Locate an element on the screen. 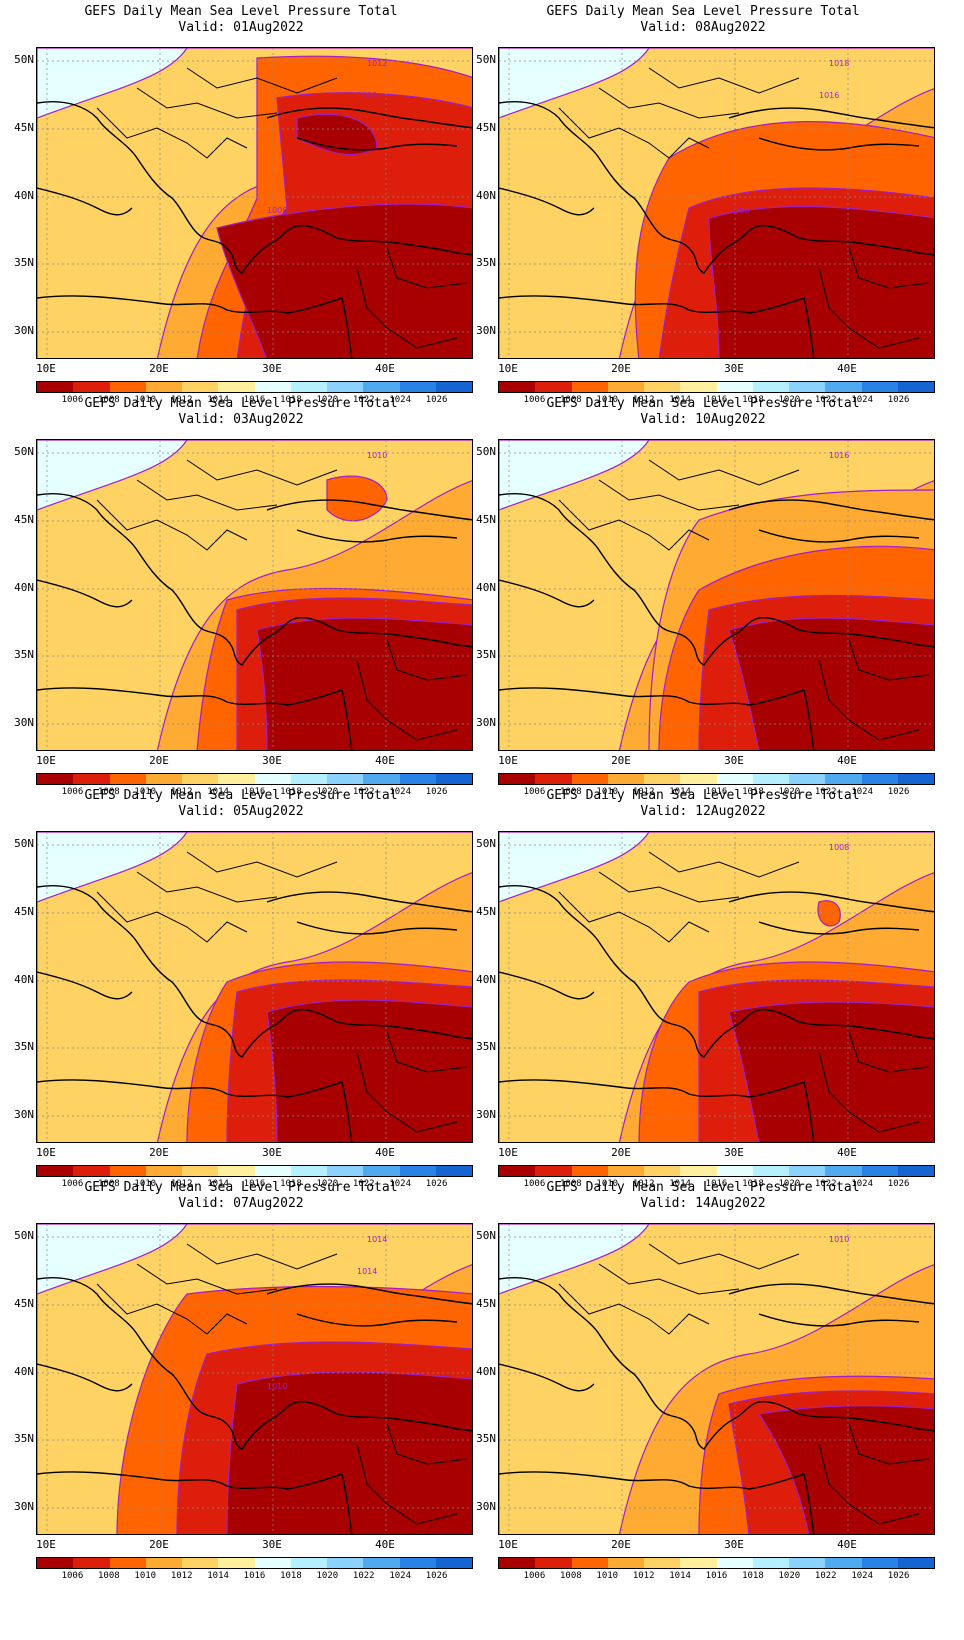 The height and width of the screenshot is (1640, 964). panel-title: GEFS Daily Mean Sea Level Pressure Total is located at coordinates (241, 795).